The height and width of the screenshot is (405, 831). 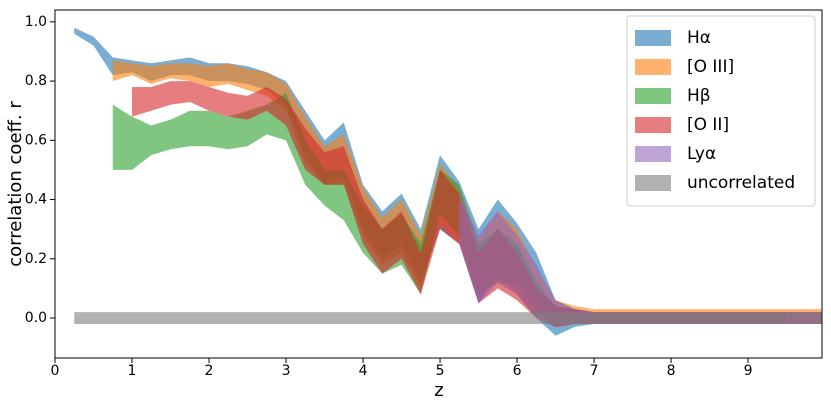 I want to click on x-tick-label: 9, so click(x=748, y=371).